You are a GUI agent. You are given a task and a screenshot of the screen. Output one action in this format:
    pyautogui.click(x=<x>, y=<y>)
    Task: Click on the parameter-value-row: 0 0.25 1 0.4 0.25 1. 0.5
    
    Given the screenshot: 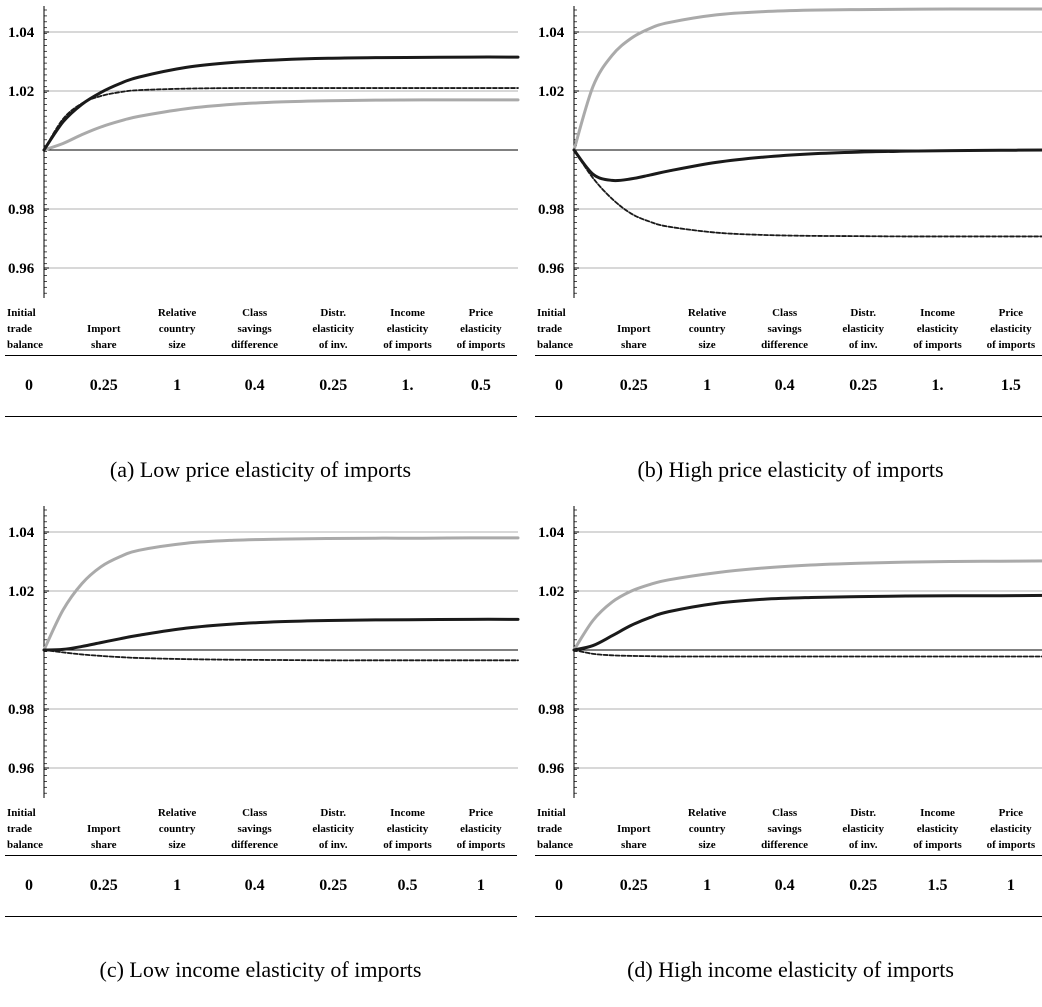 What is the action you would take?
    pyautogui.click(x=261, y=386)
    